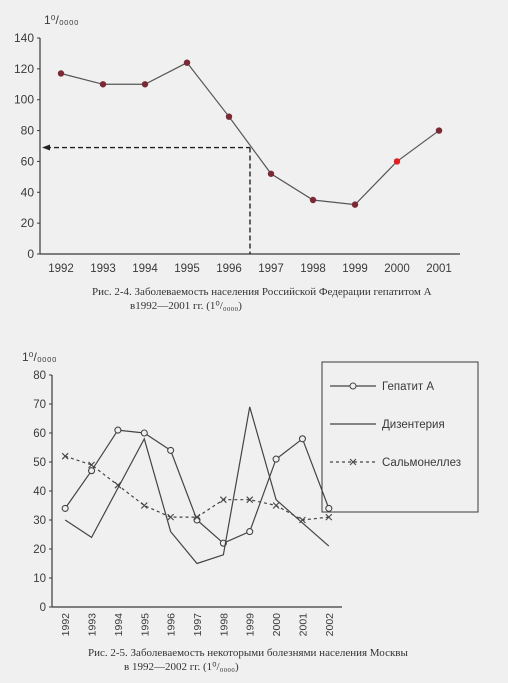  What do you see at coordinates (400, 437) in the screenshot?
I see `legend-box` at bounding box center [400, 437].